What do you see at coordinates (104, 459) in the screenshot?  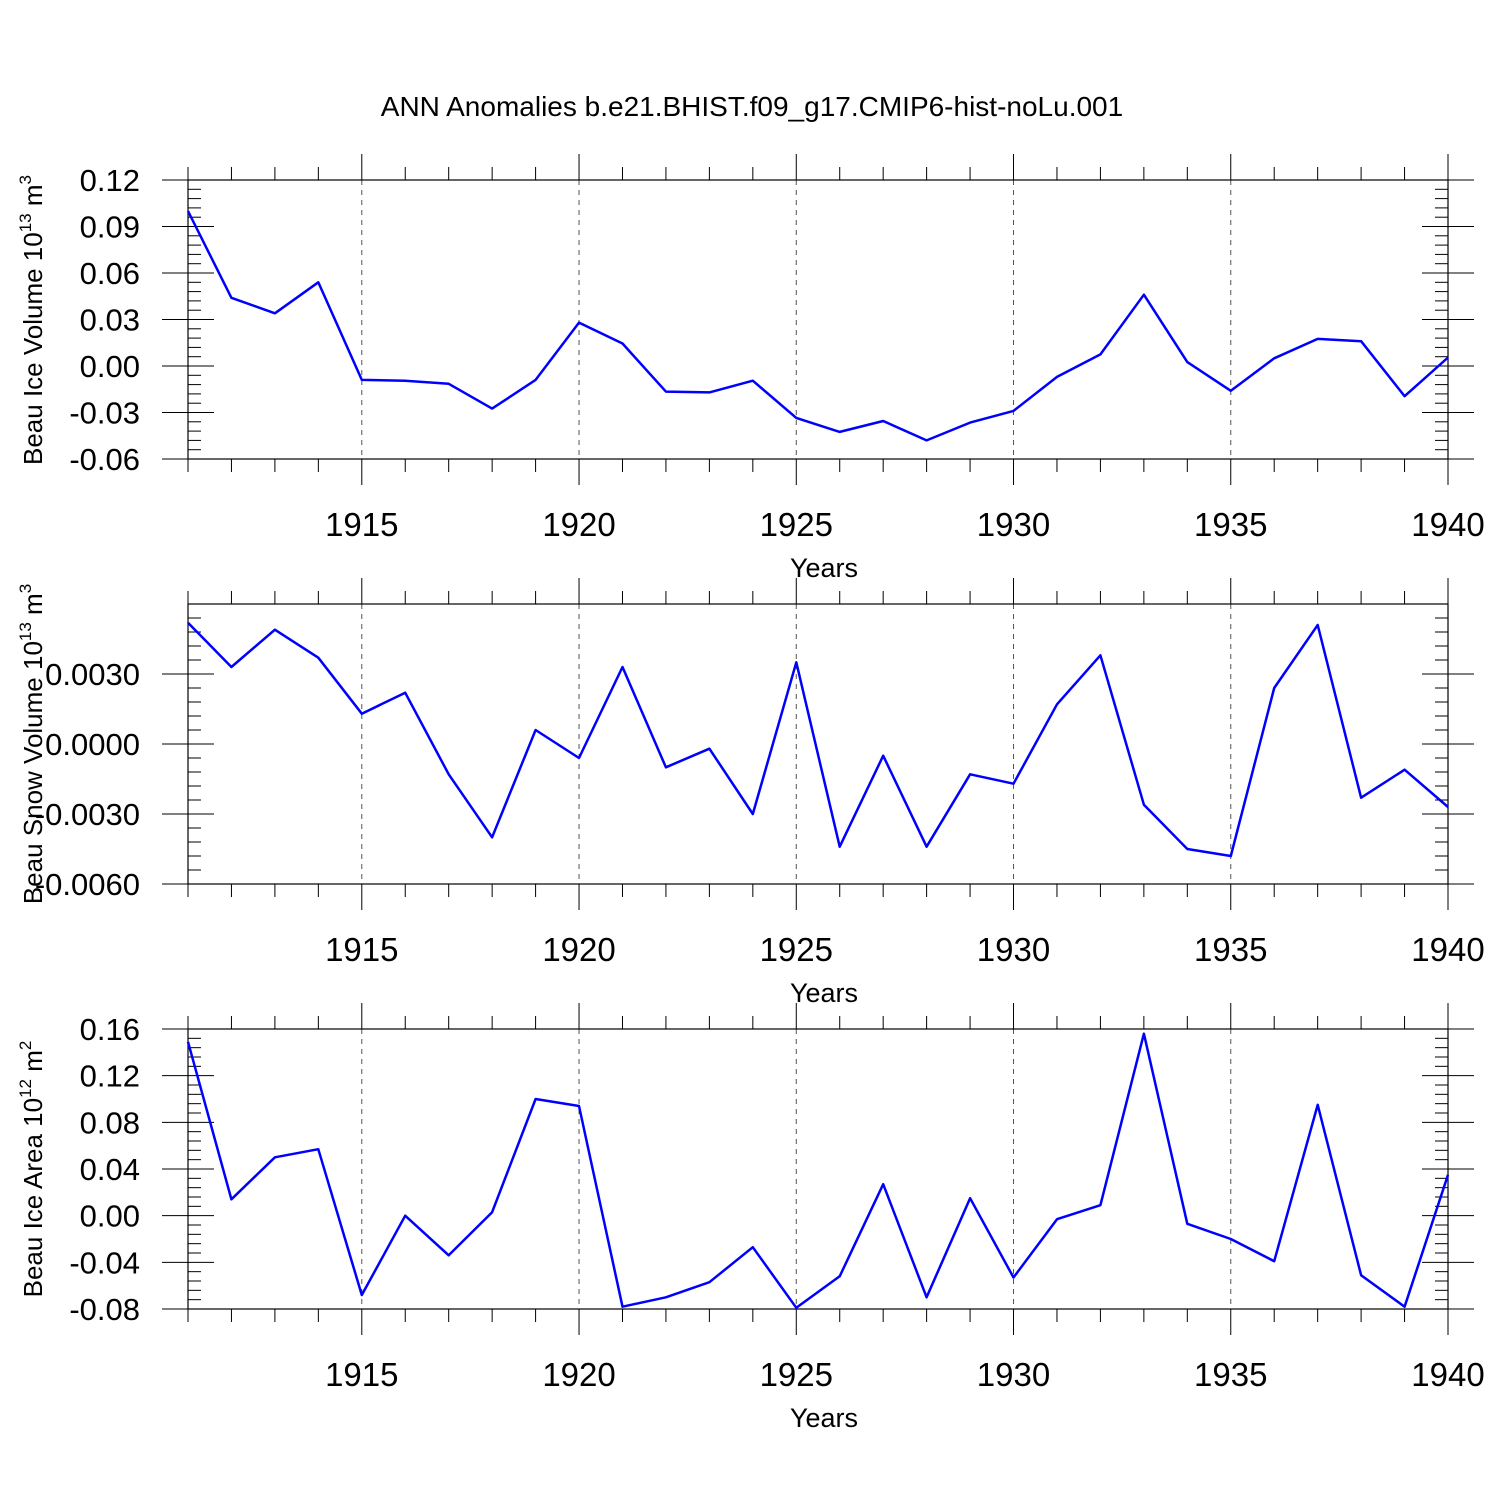 I see `y-tick-label: -0.06` at bounding box center [104, 459].